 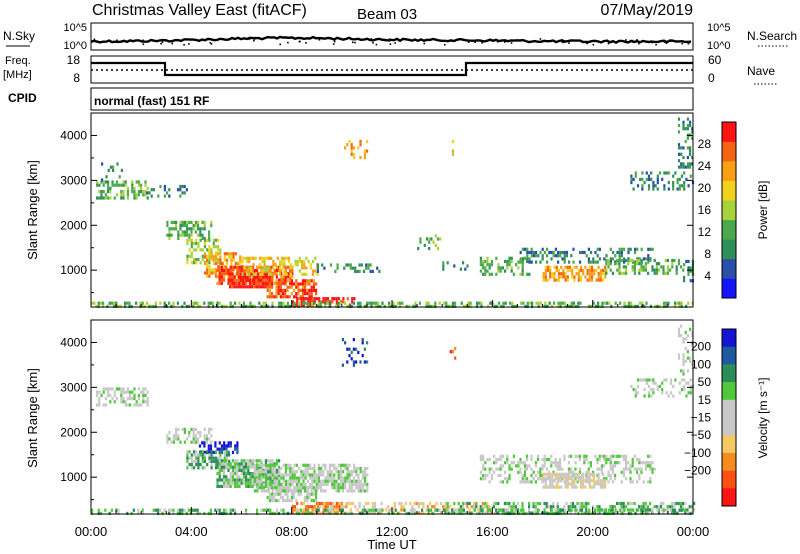 What do you see at coordinates (707, 254) in the screenshot?
I see `colorbar-tick-label: 8` at bounding box center [707, 254].